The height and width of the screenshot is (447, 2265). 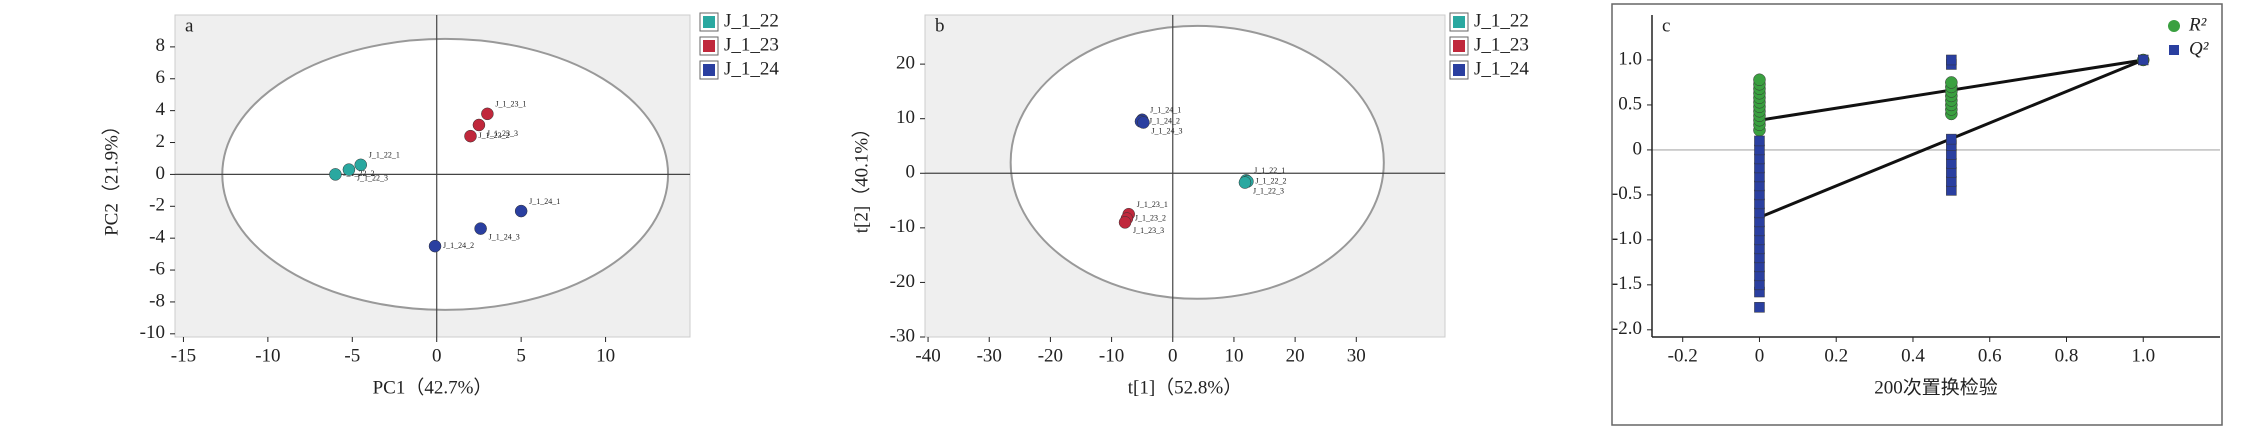 I want to click on y-tick-label: -2.0, so click(x=1627, y=328).